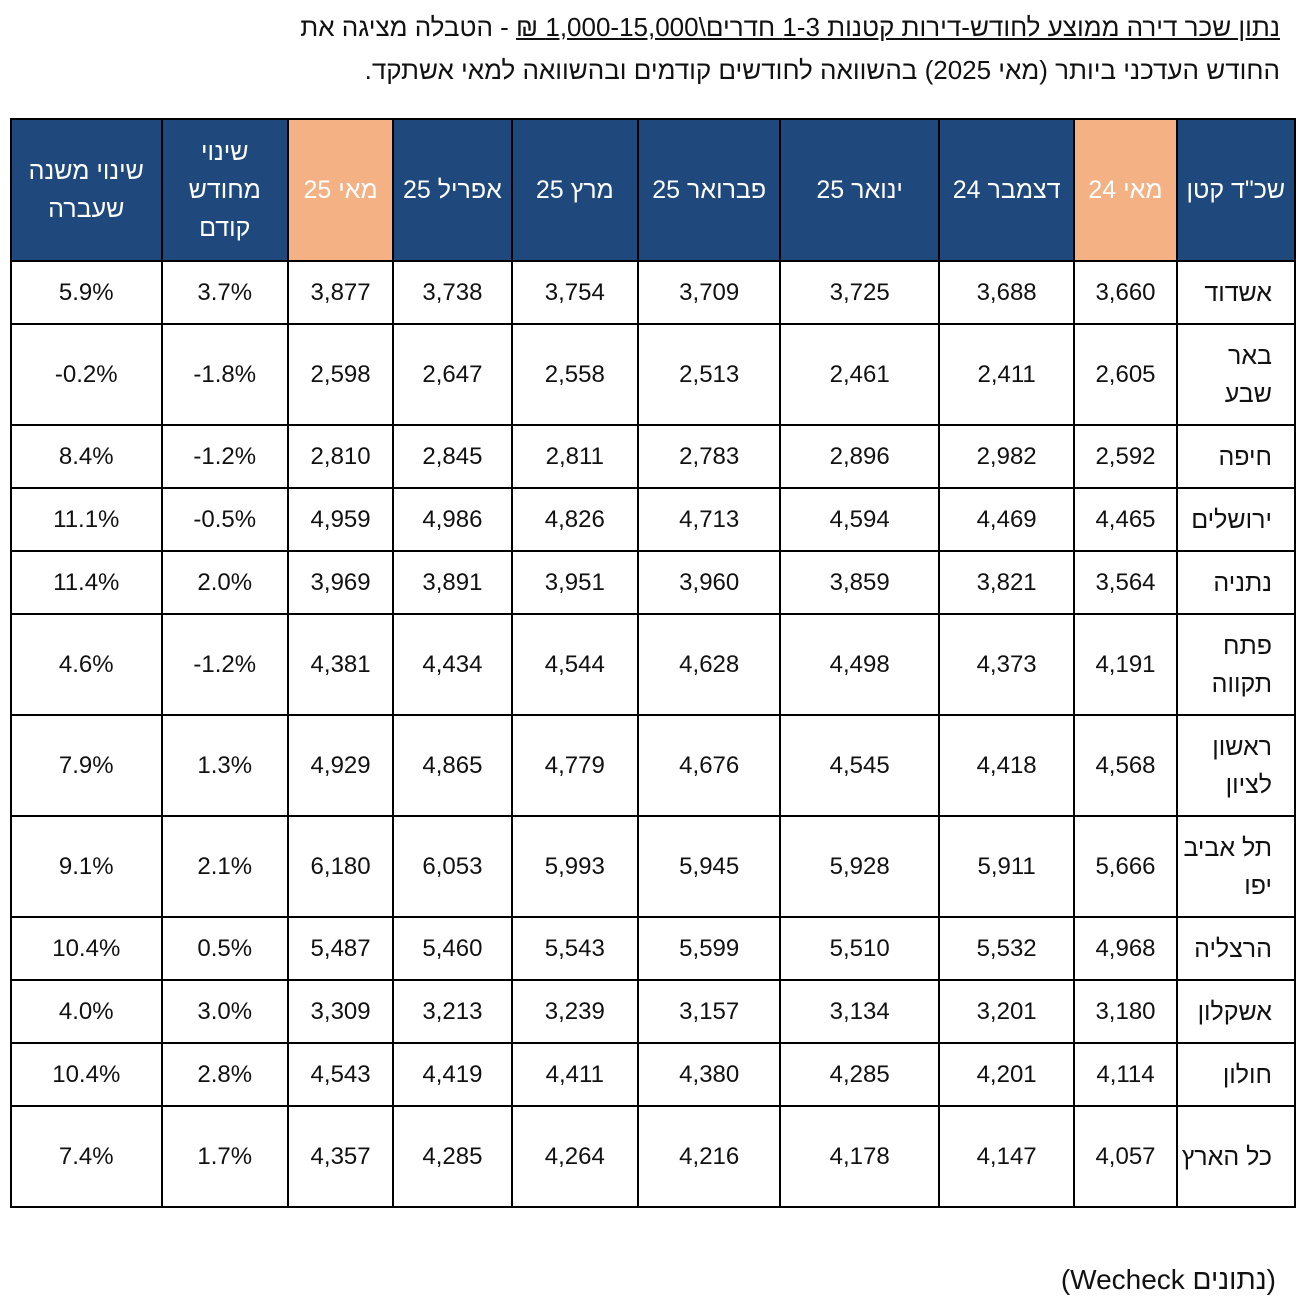 The image size is (1304, 1314). I want to click on change-year-cell: 9.1%, so click(86, 866).